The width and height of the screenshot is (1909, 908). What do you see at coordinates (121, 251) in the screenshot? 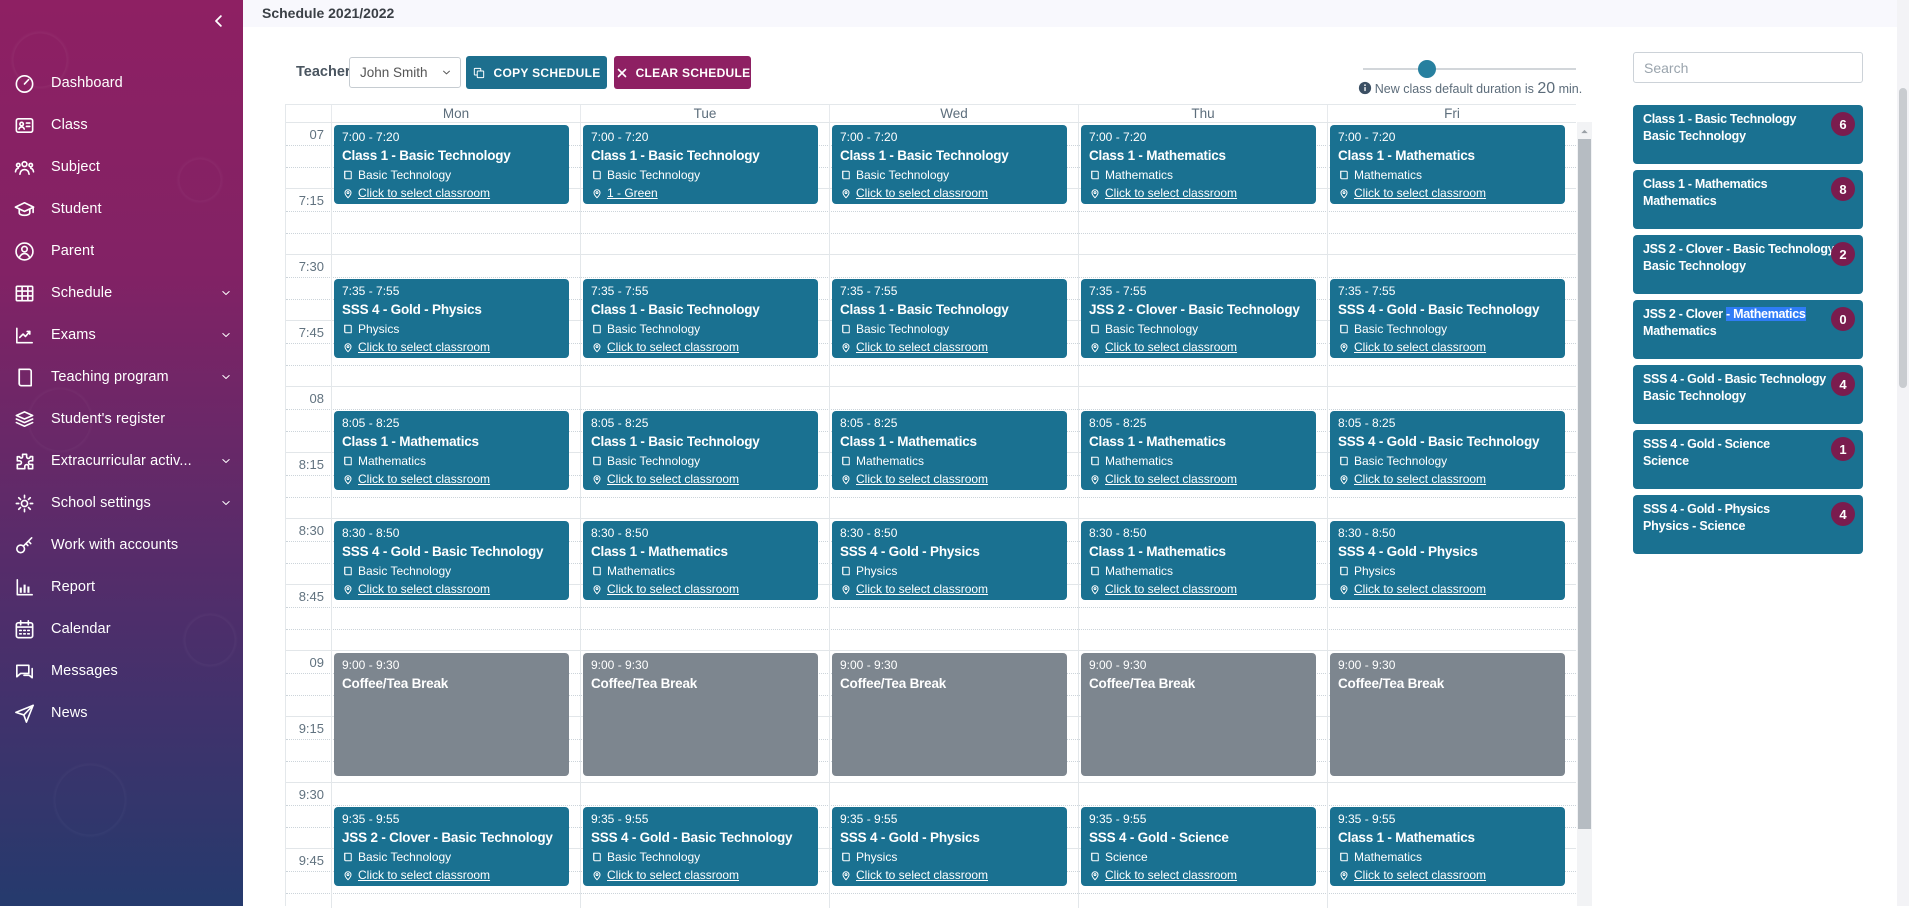
I see `sidebar-item: Parent` at bounding box center [121, 251].